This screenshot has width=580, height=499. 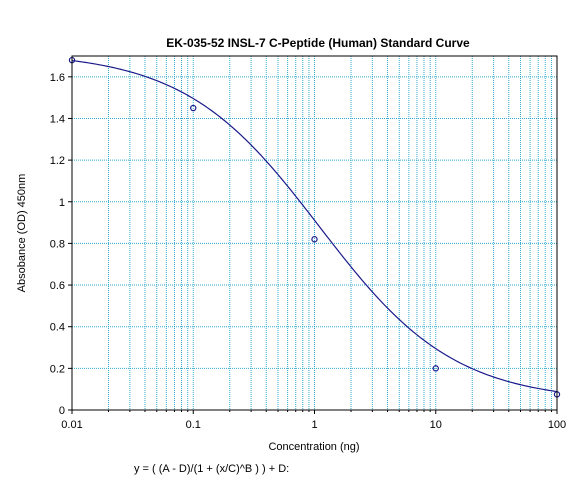 I want to click on y-tick-label: 0, so click(x=62, y=411).